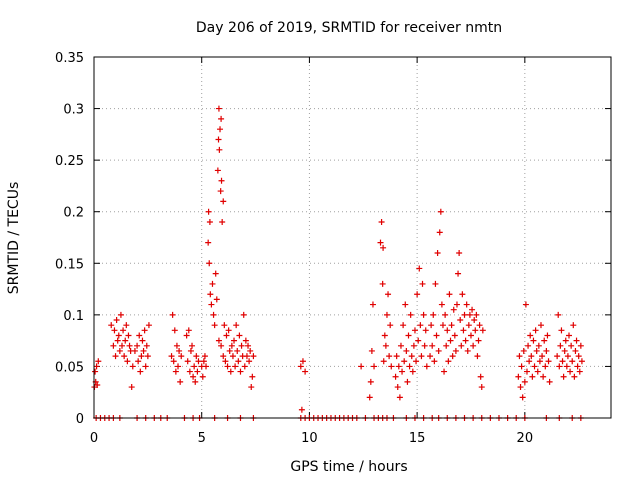  I want to click on y-axis-title: SRMTID / TECUs, so click(14, 238).